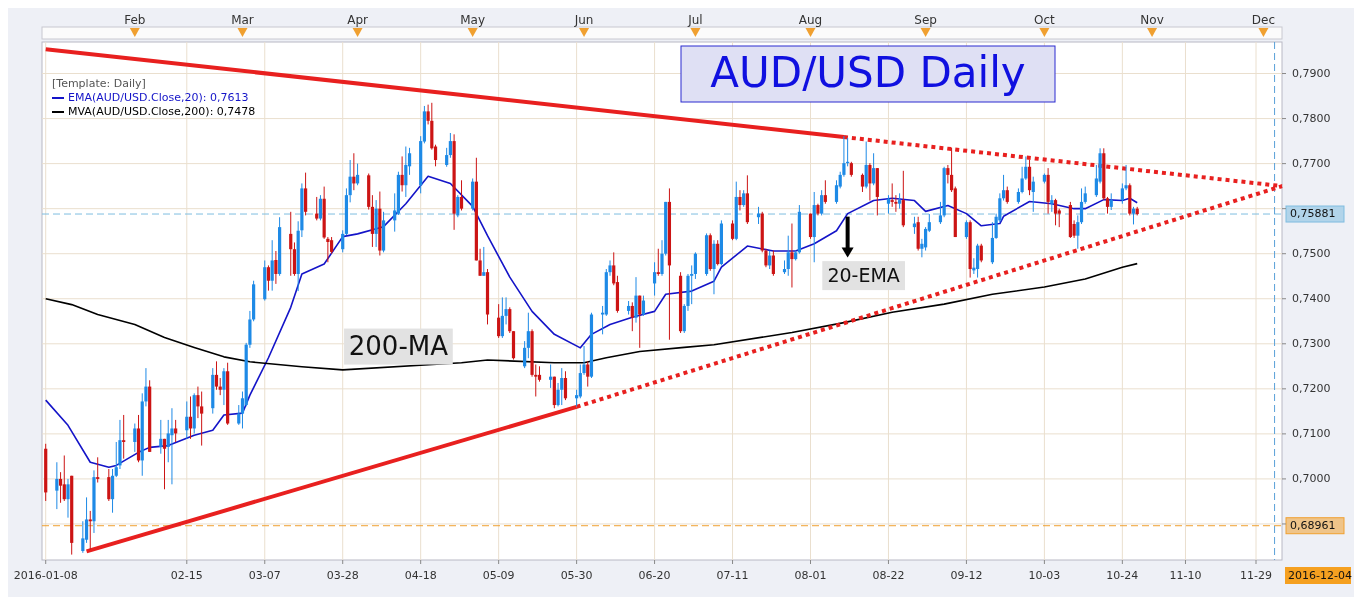 This screenshot has height=605, width=1362. What do you see at coordinates (868, 72) in the screenshot?
I see `chart-title: AUD/USD Daily` at bounding box center [868, 72].